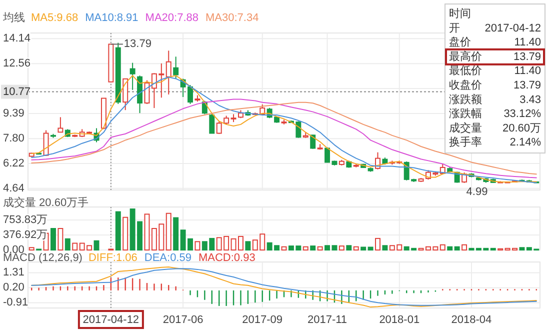 Image resolution: width=547 pixels, height=330 pixels. I want to click on text: 收盘价 13.79, so click(495, 86).